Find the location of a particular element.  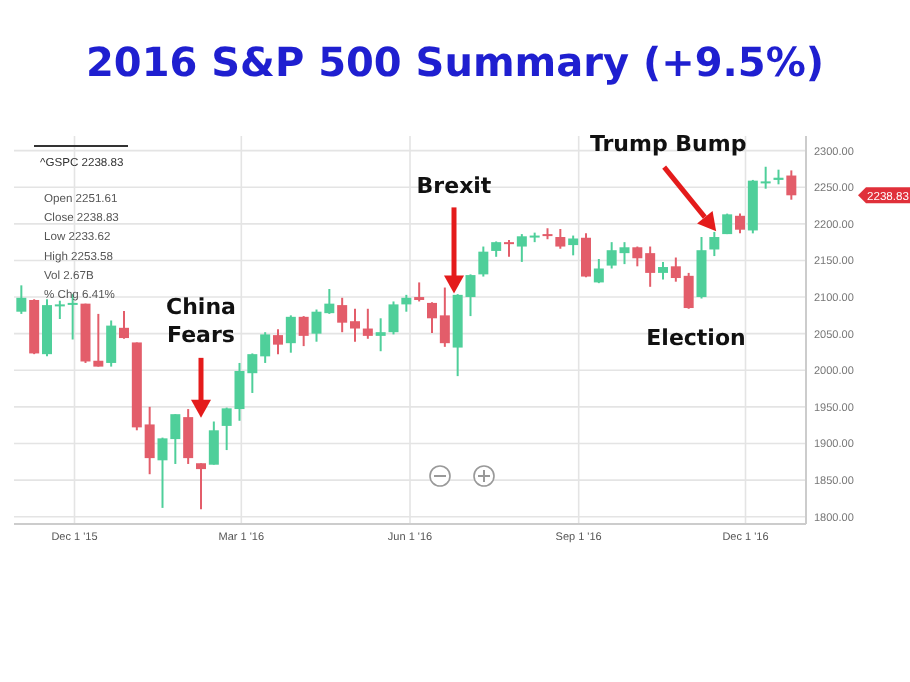

chart-title: 2016 S&P 500 Summary (+9.5%) is located at coordinates (455, 62).